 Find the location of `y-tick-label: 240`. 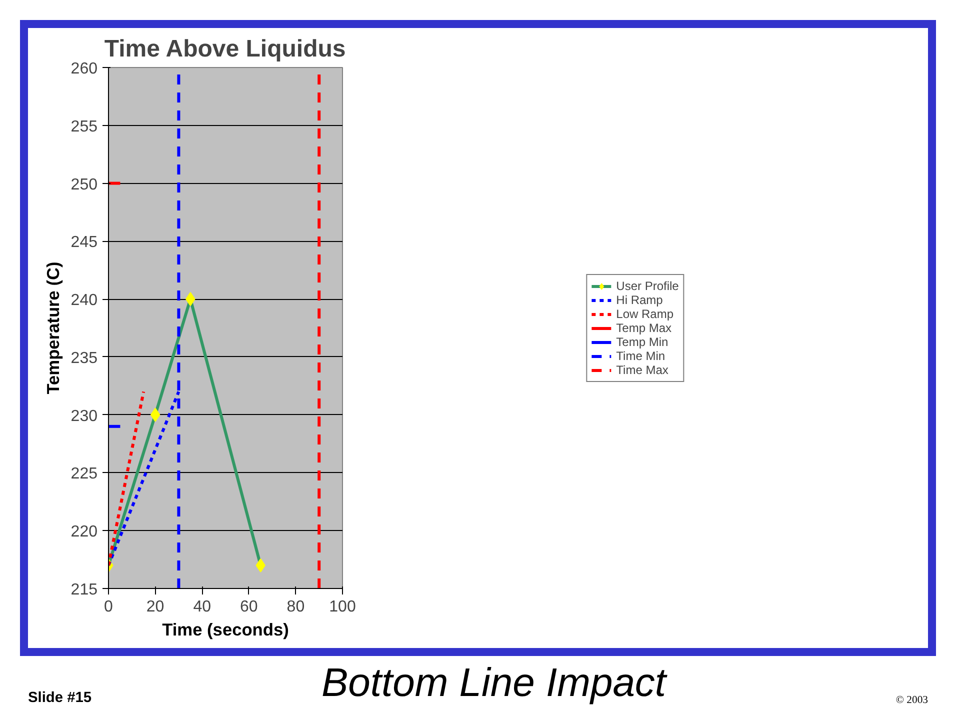

y-tick-label: 240 is located at coordinates (84, 301).